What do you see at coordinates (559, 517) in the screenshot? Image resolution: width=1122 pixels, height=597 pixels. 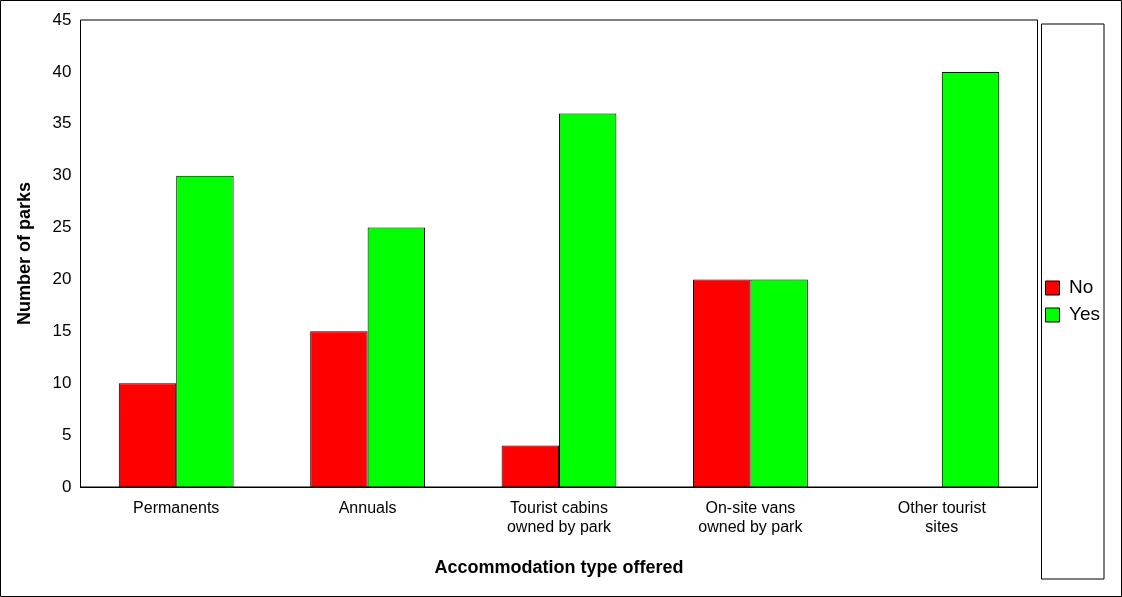 I see `x-tick-label: Tourist cabins owned by park` at bounding box center [559, 517].